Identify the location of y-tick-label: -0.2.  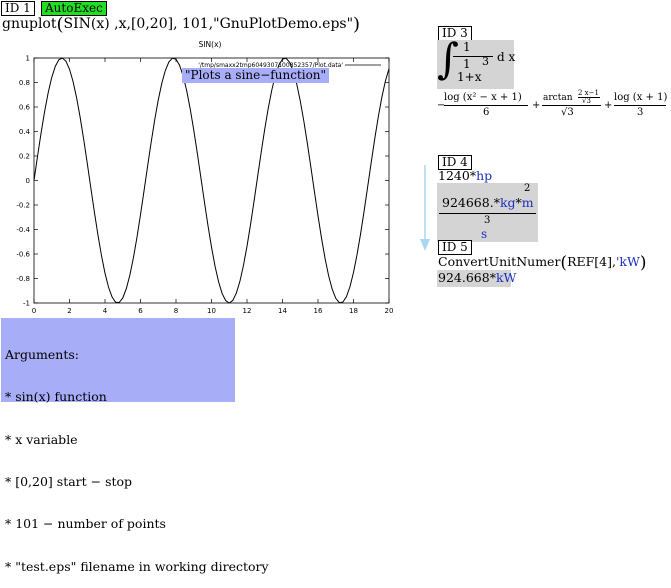
(23, 206).